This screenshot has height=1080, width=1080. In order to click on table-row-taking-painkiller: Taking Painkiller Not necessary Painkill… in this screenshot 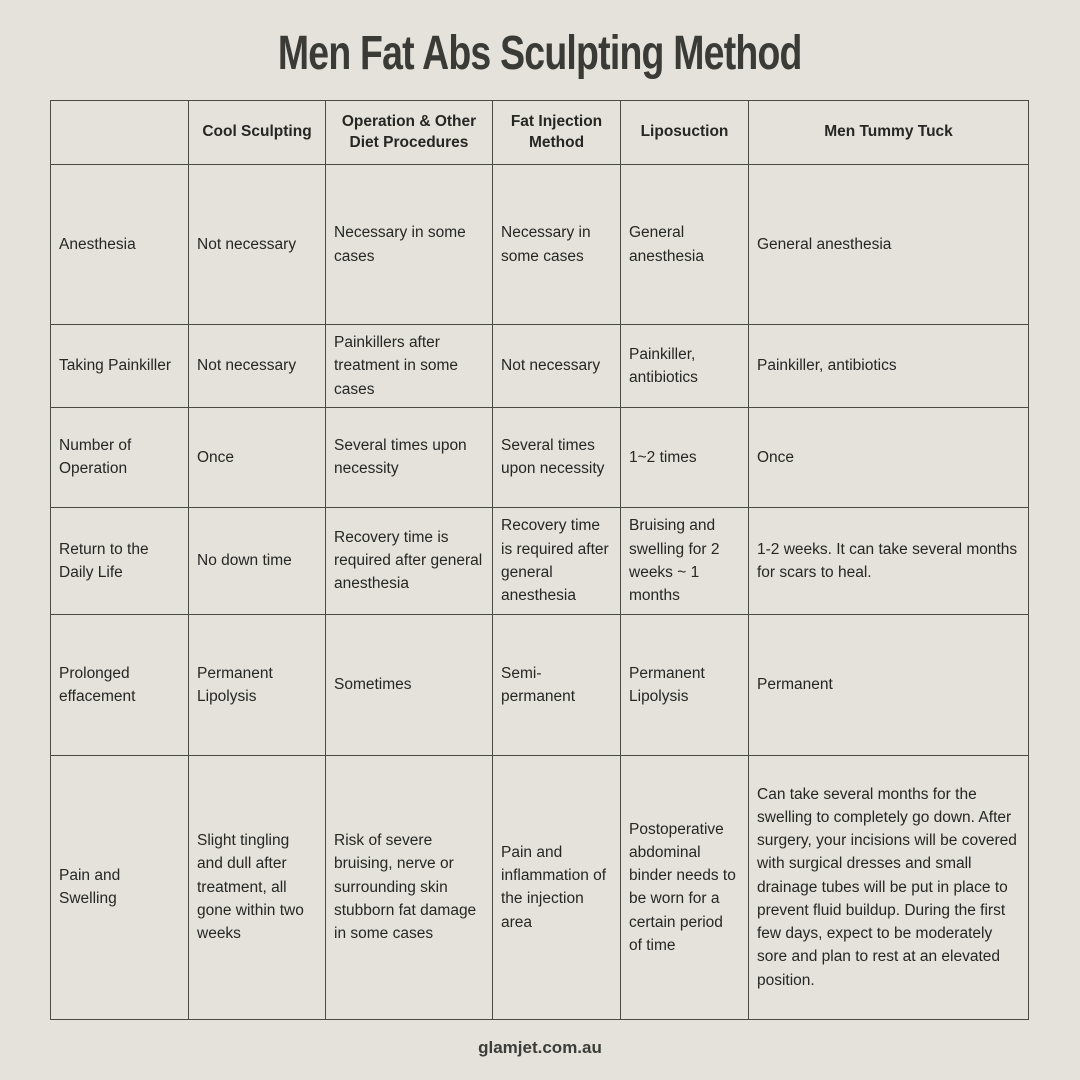, I will do `click(539, 366)`.